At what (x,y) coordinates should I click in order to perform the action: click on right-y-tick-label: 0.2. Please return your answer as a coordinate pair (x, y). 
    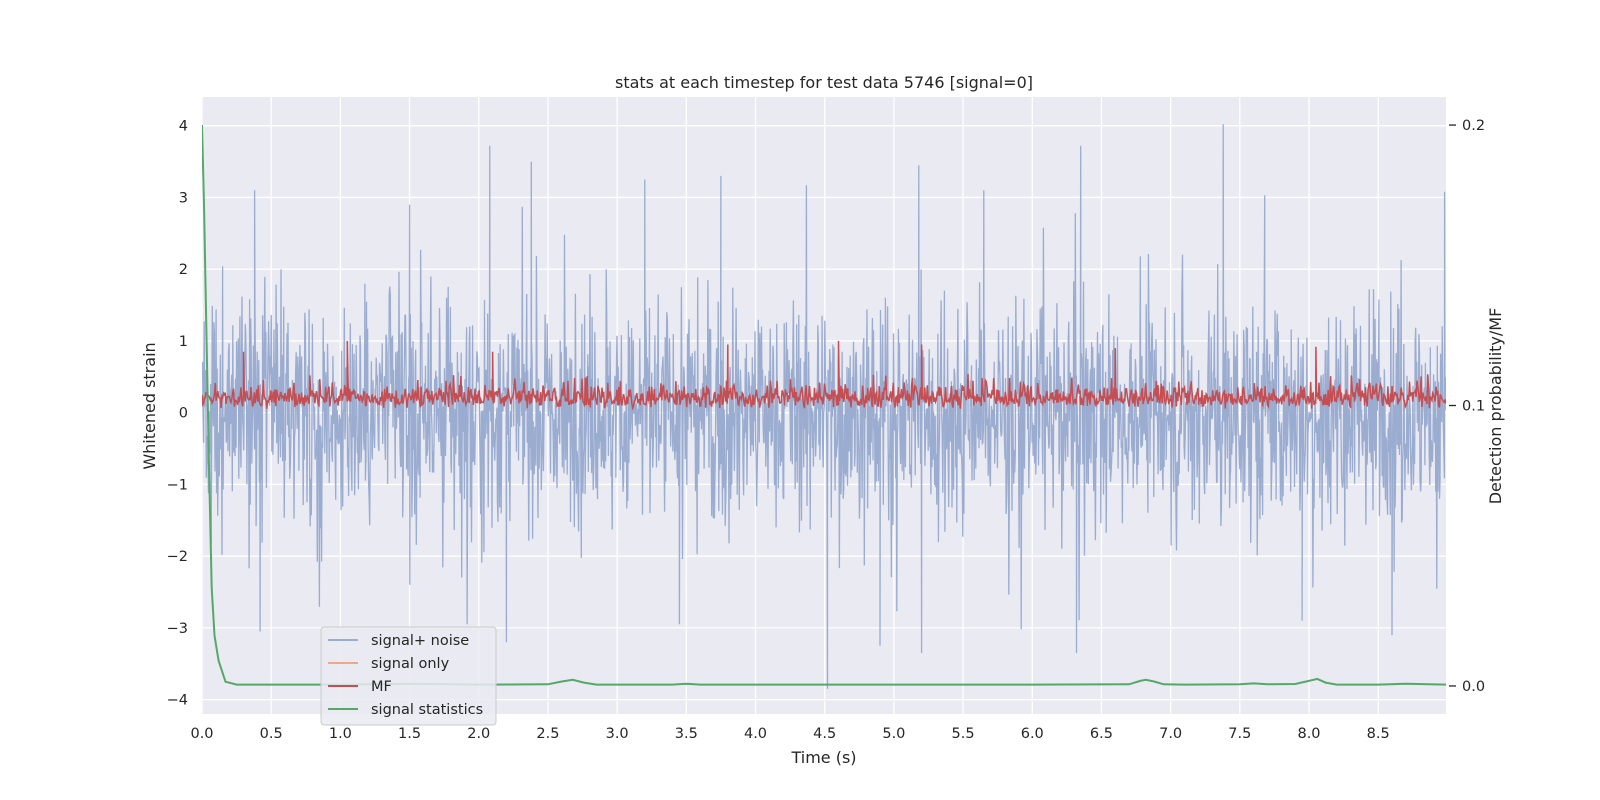
    Looking at the image, I should click on (1473, 126).